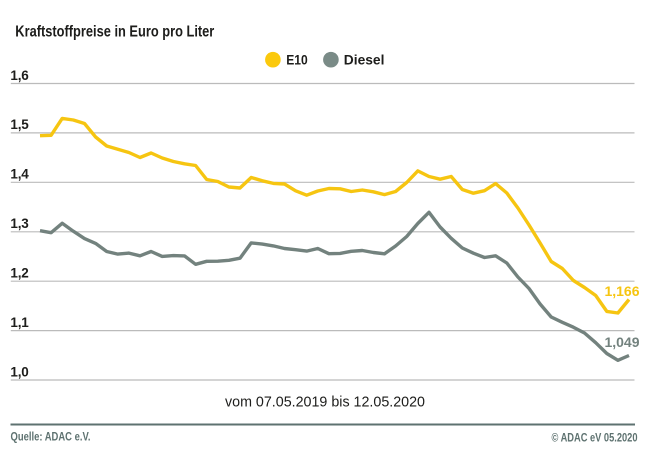 The height and width of the screenshot is (474, 650). Describe the element at coordinates (19, 322) in the screenshot. I see `svg-text: 1,1` at that location.